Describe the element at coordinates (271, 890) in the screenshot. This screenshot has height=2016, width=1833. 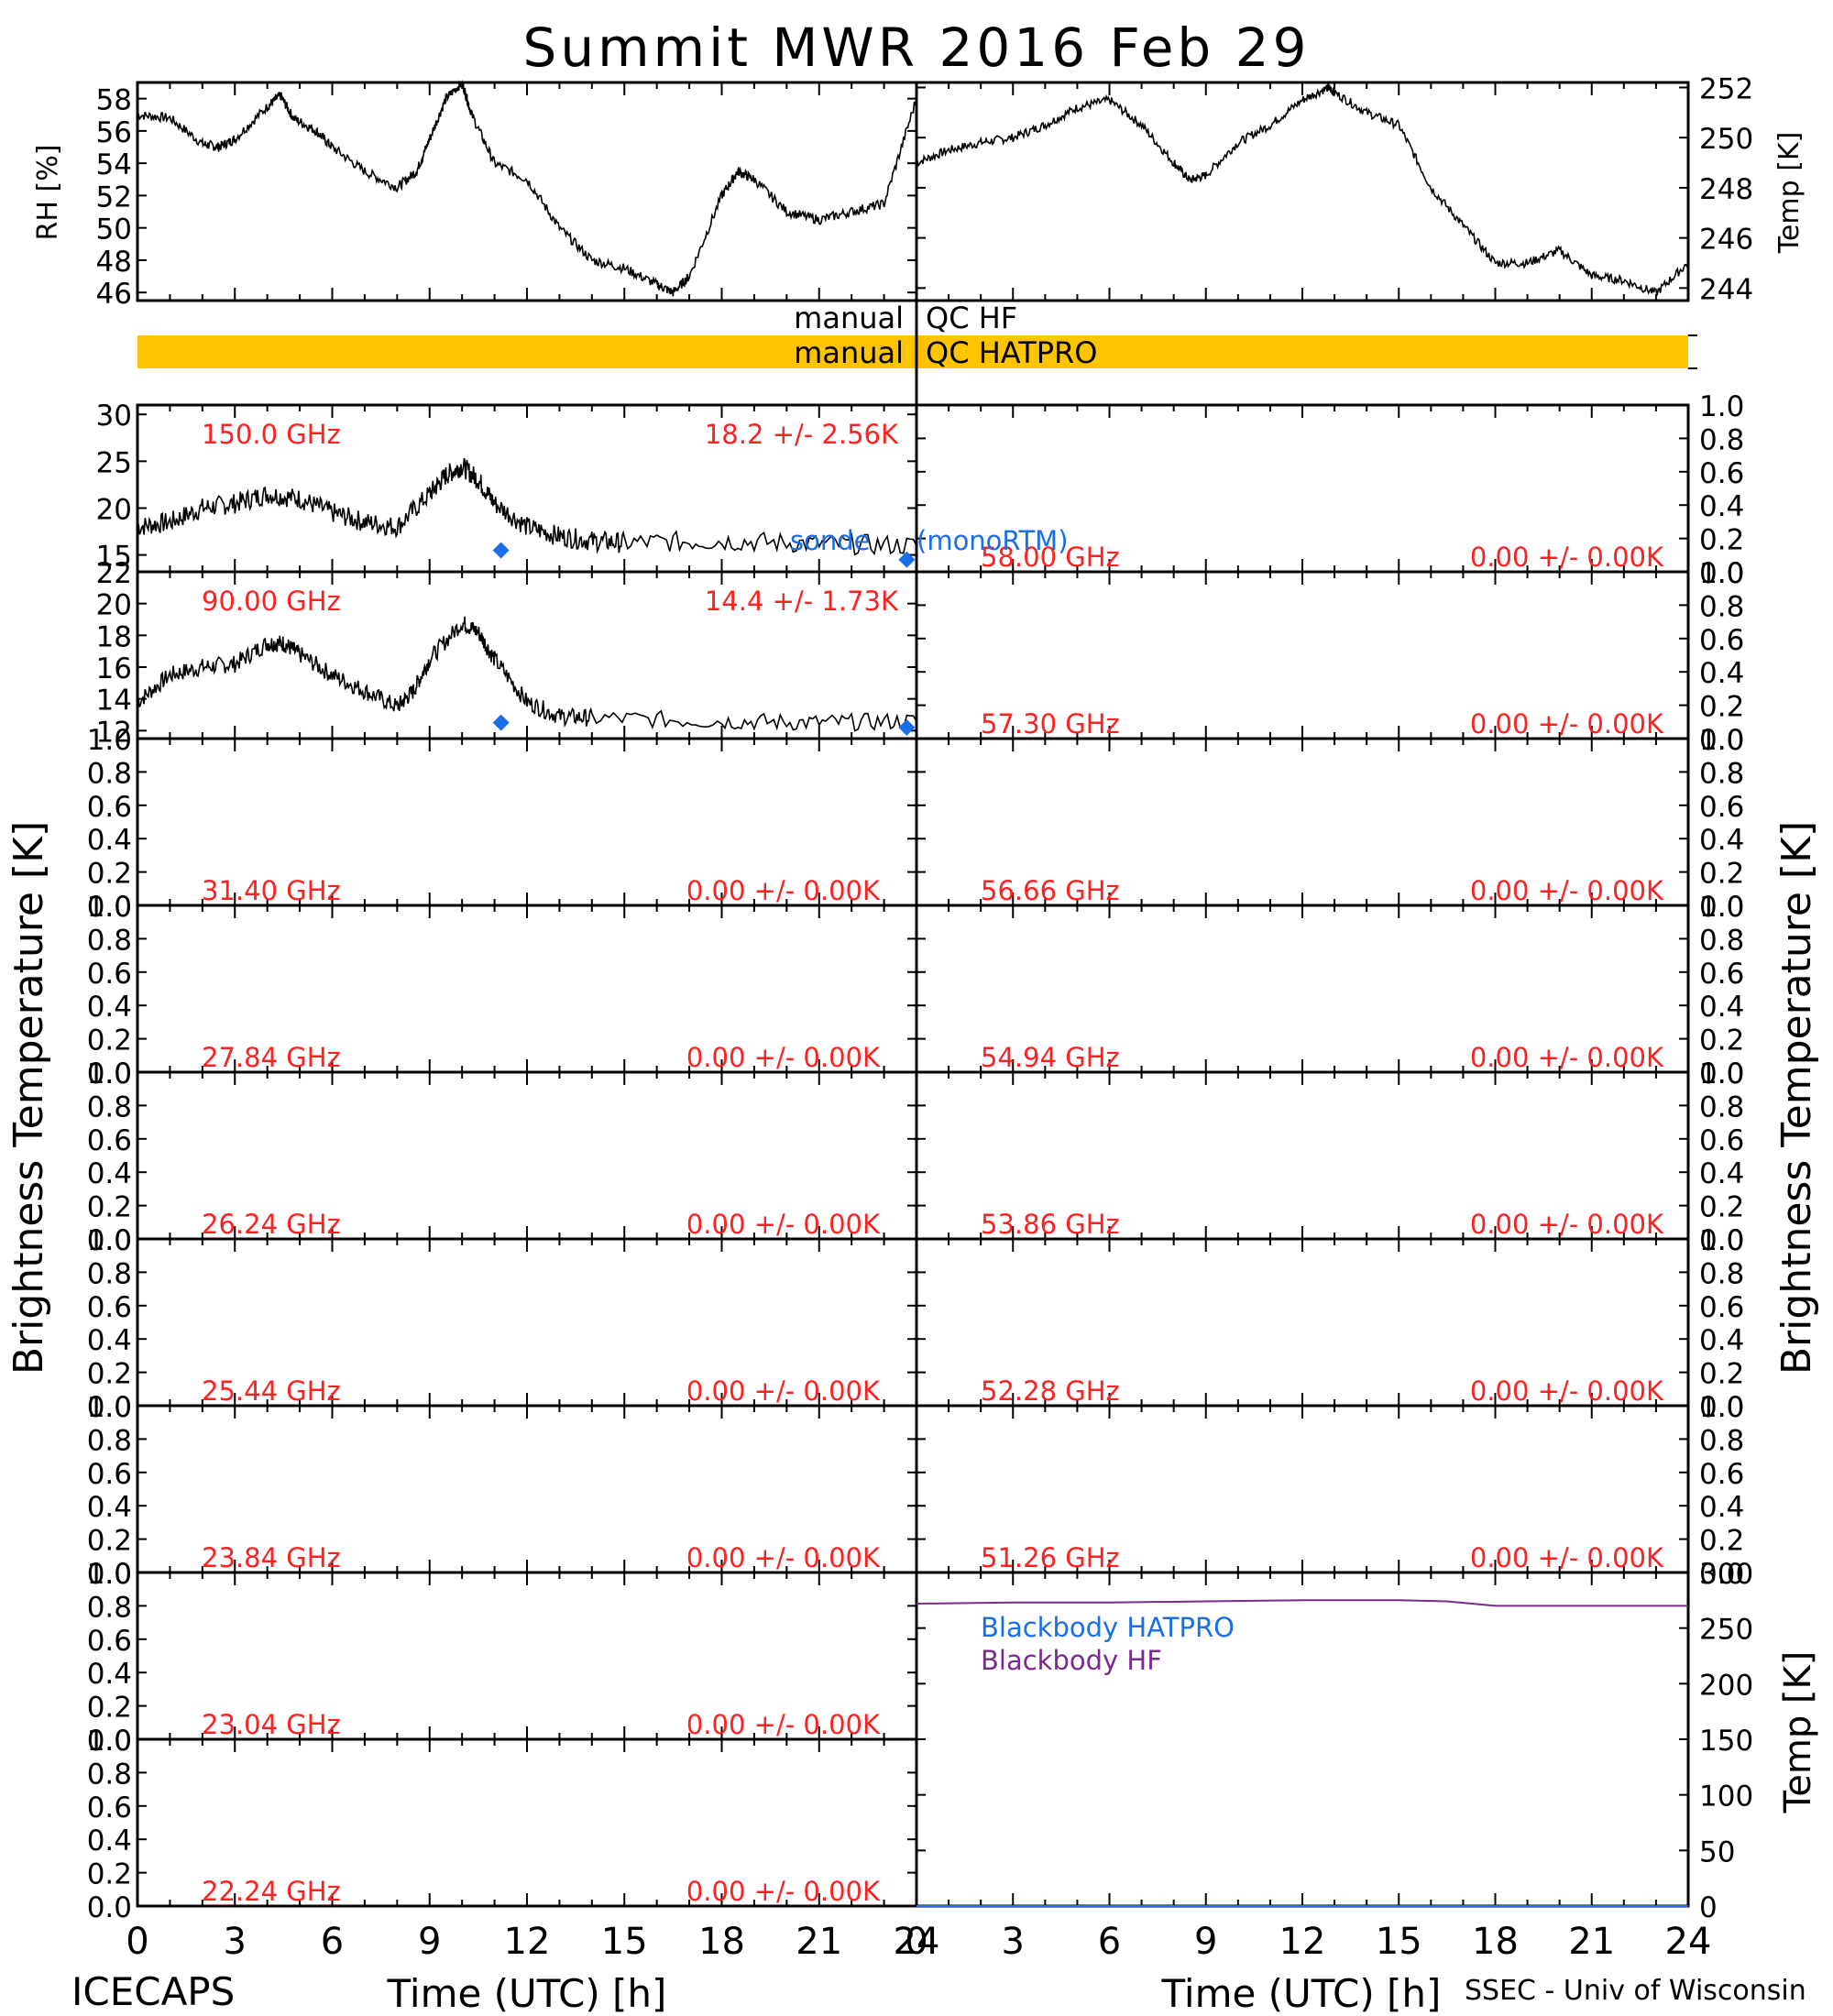
I see `tb-left-panel-2-freq: 31.40 GHz` at that location.